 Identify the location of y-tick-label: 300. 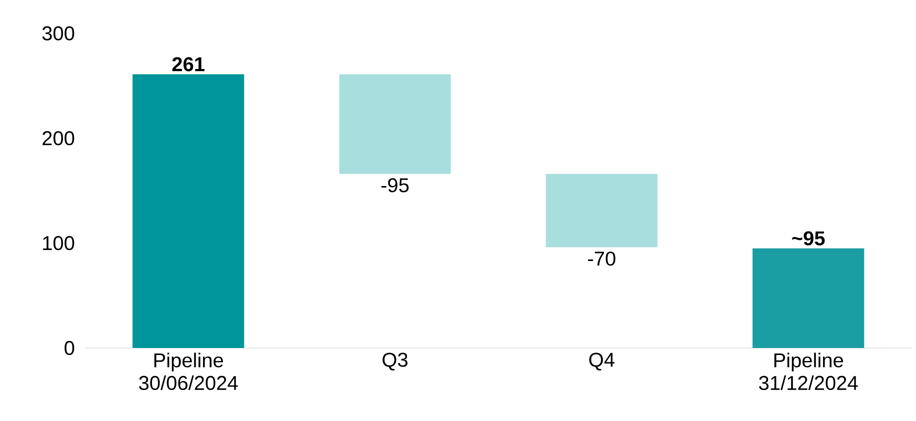
(58, 33).